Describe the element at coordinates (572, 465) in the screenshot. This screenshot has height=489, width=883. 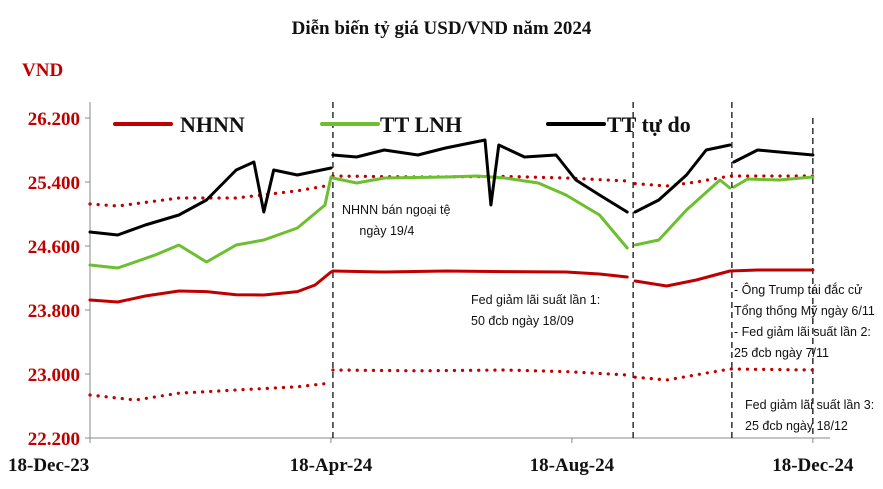
I see `x-tick-label: 18-Aug-24` at that location.